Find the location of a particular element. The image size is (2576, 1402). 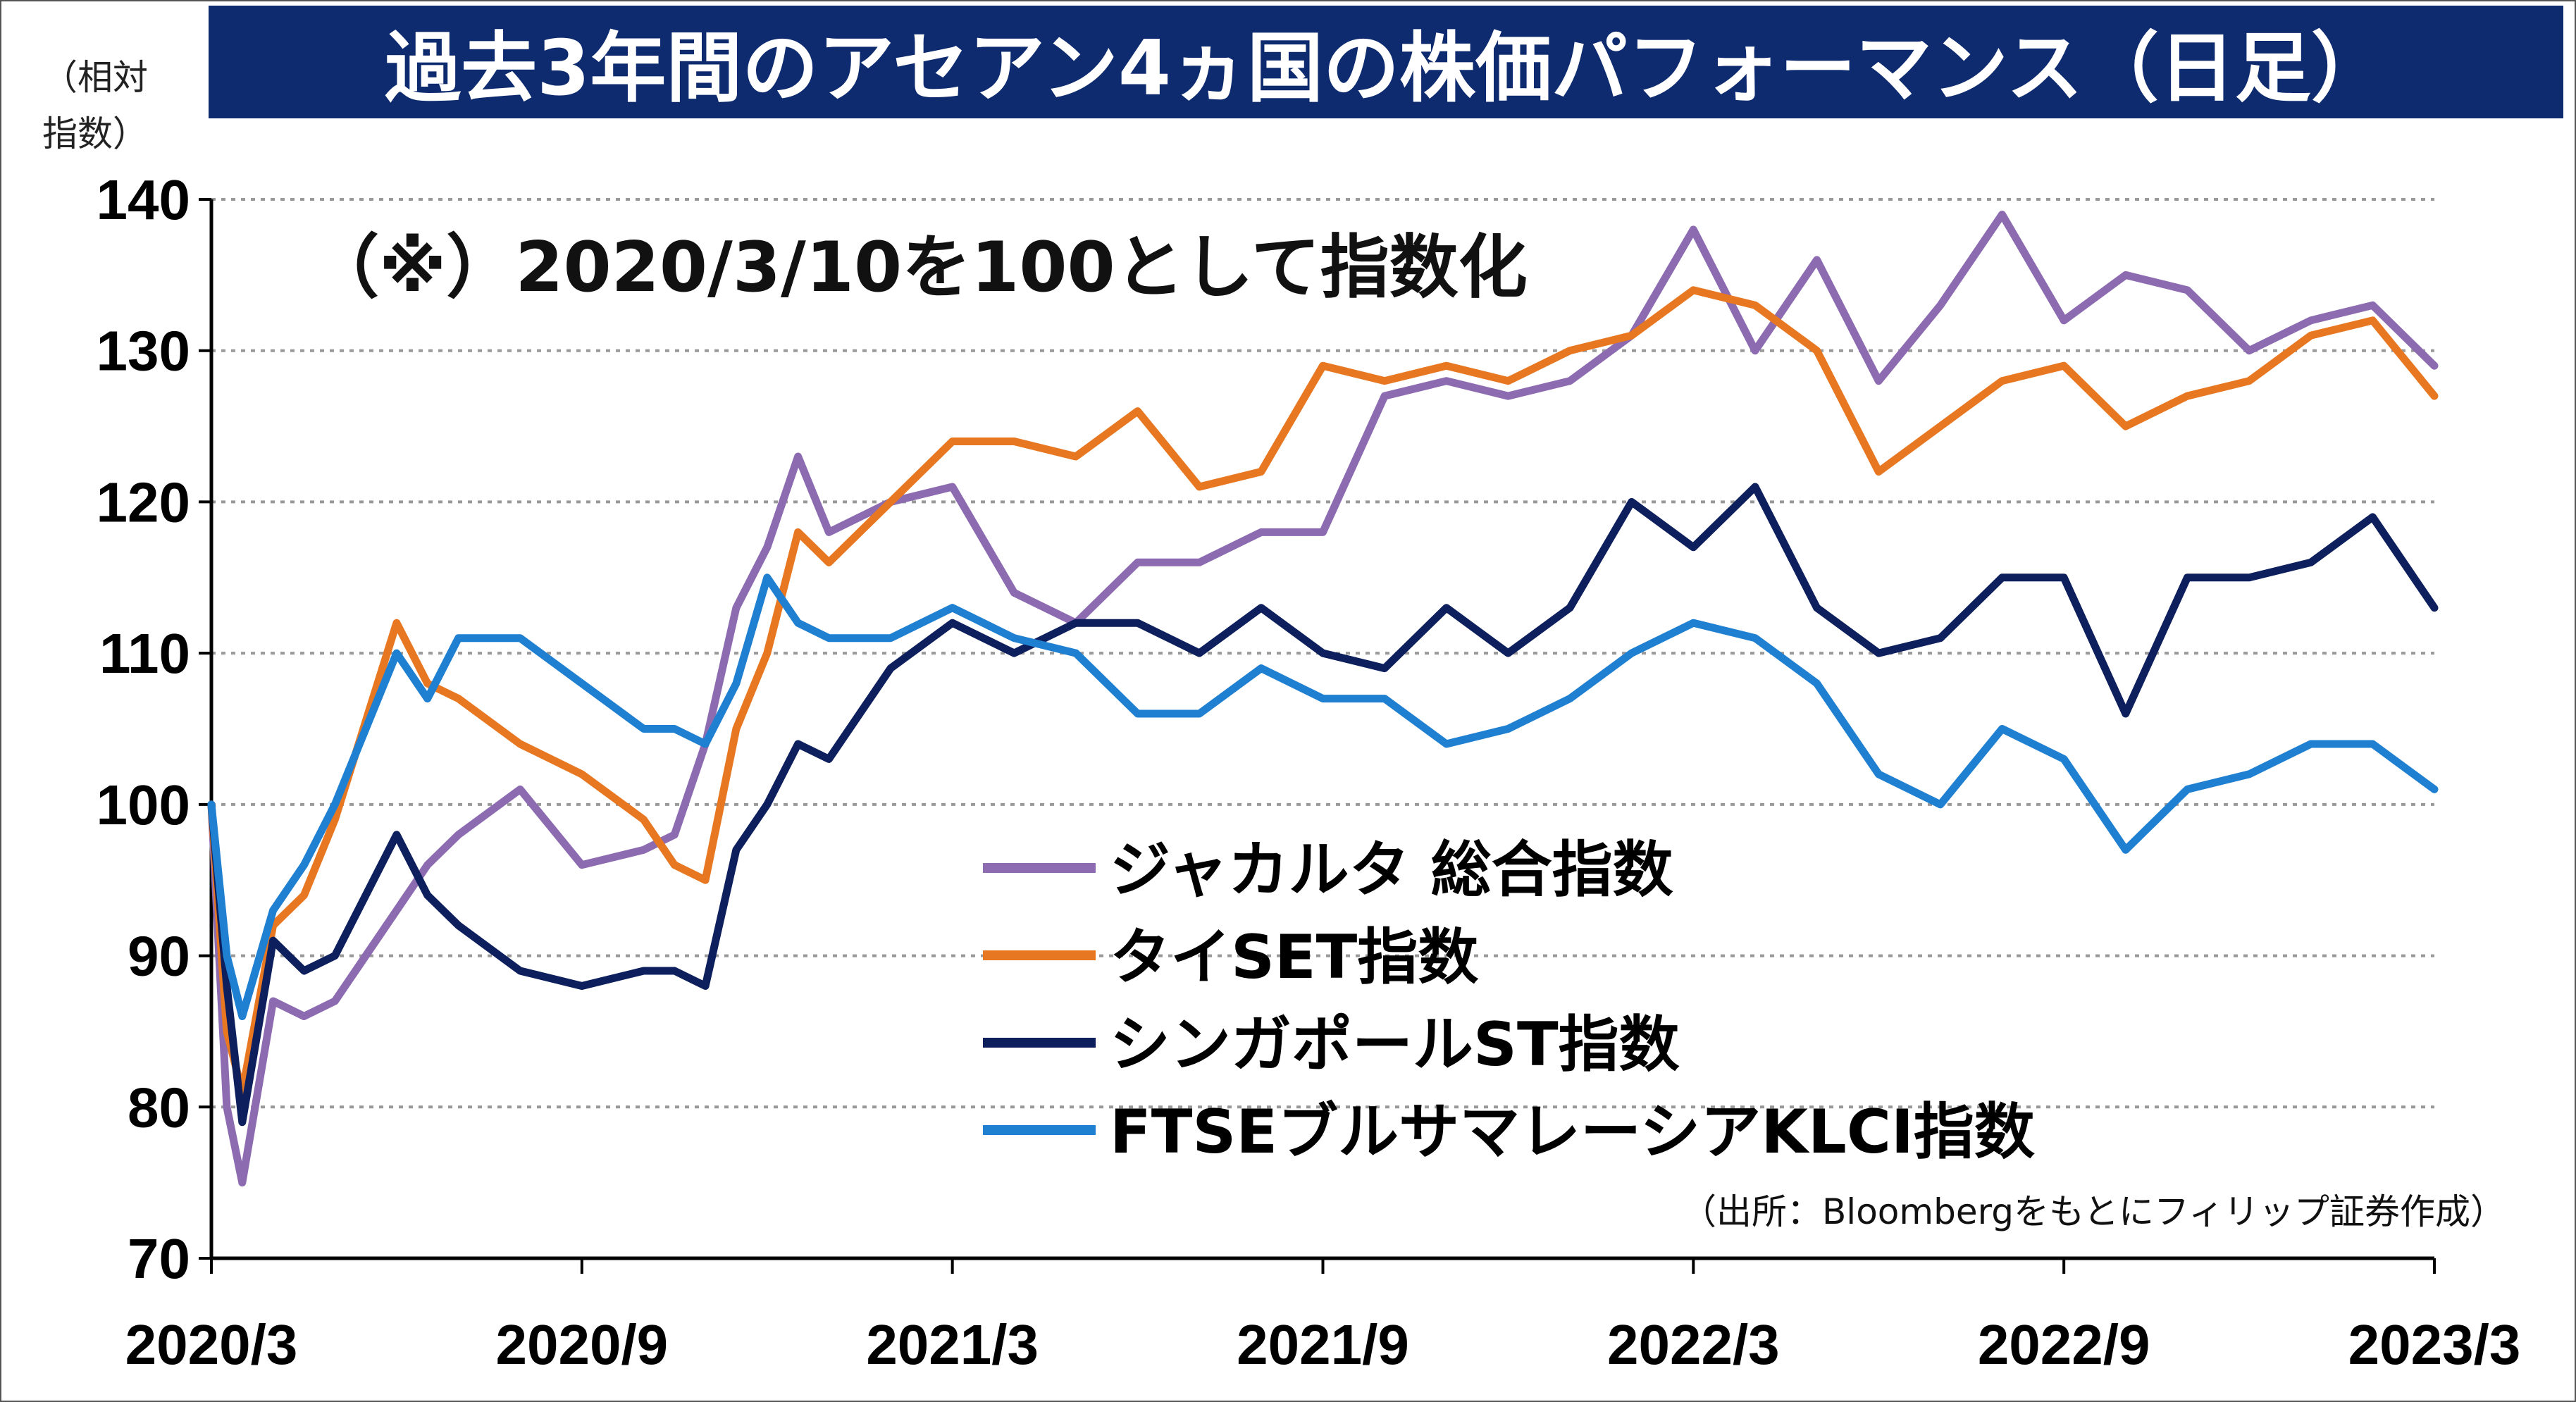

ytick-label-140: 140 is located at coordinates (143, 199).